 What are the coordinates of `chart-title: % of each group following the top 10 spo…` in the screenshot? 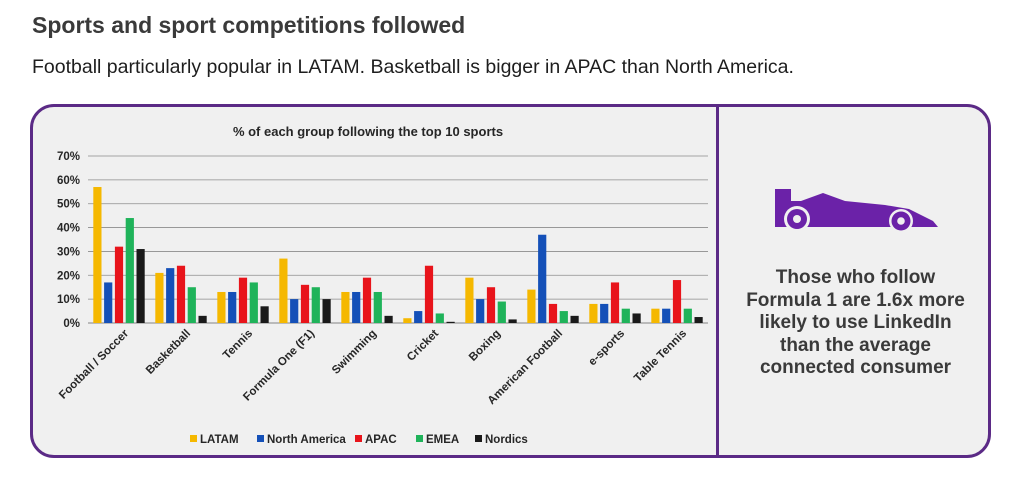 It's located at (368, 131).